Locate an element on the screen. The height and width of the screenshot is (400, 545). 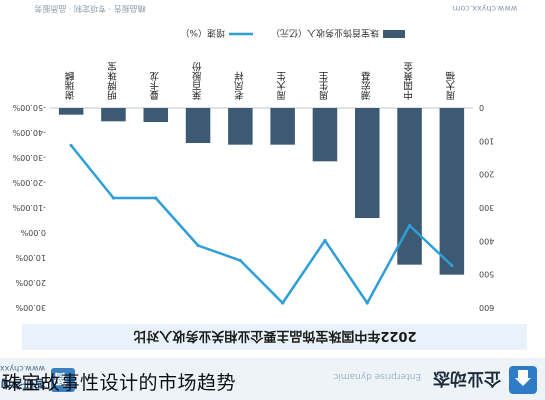
category-label-1: 周大福 is located at coordinates (452, 85).